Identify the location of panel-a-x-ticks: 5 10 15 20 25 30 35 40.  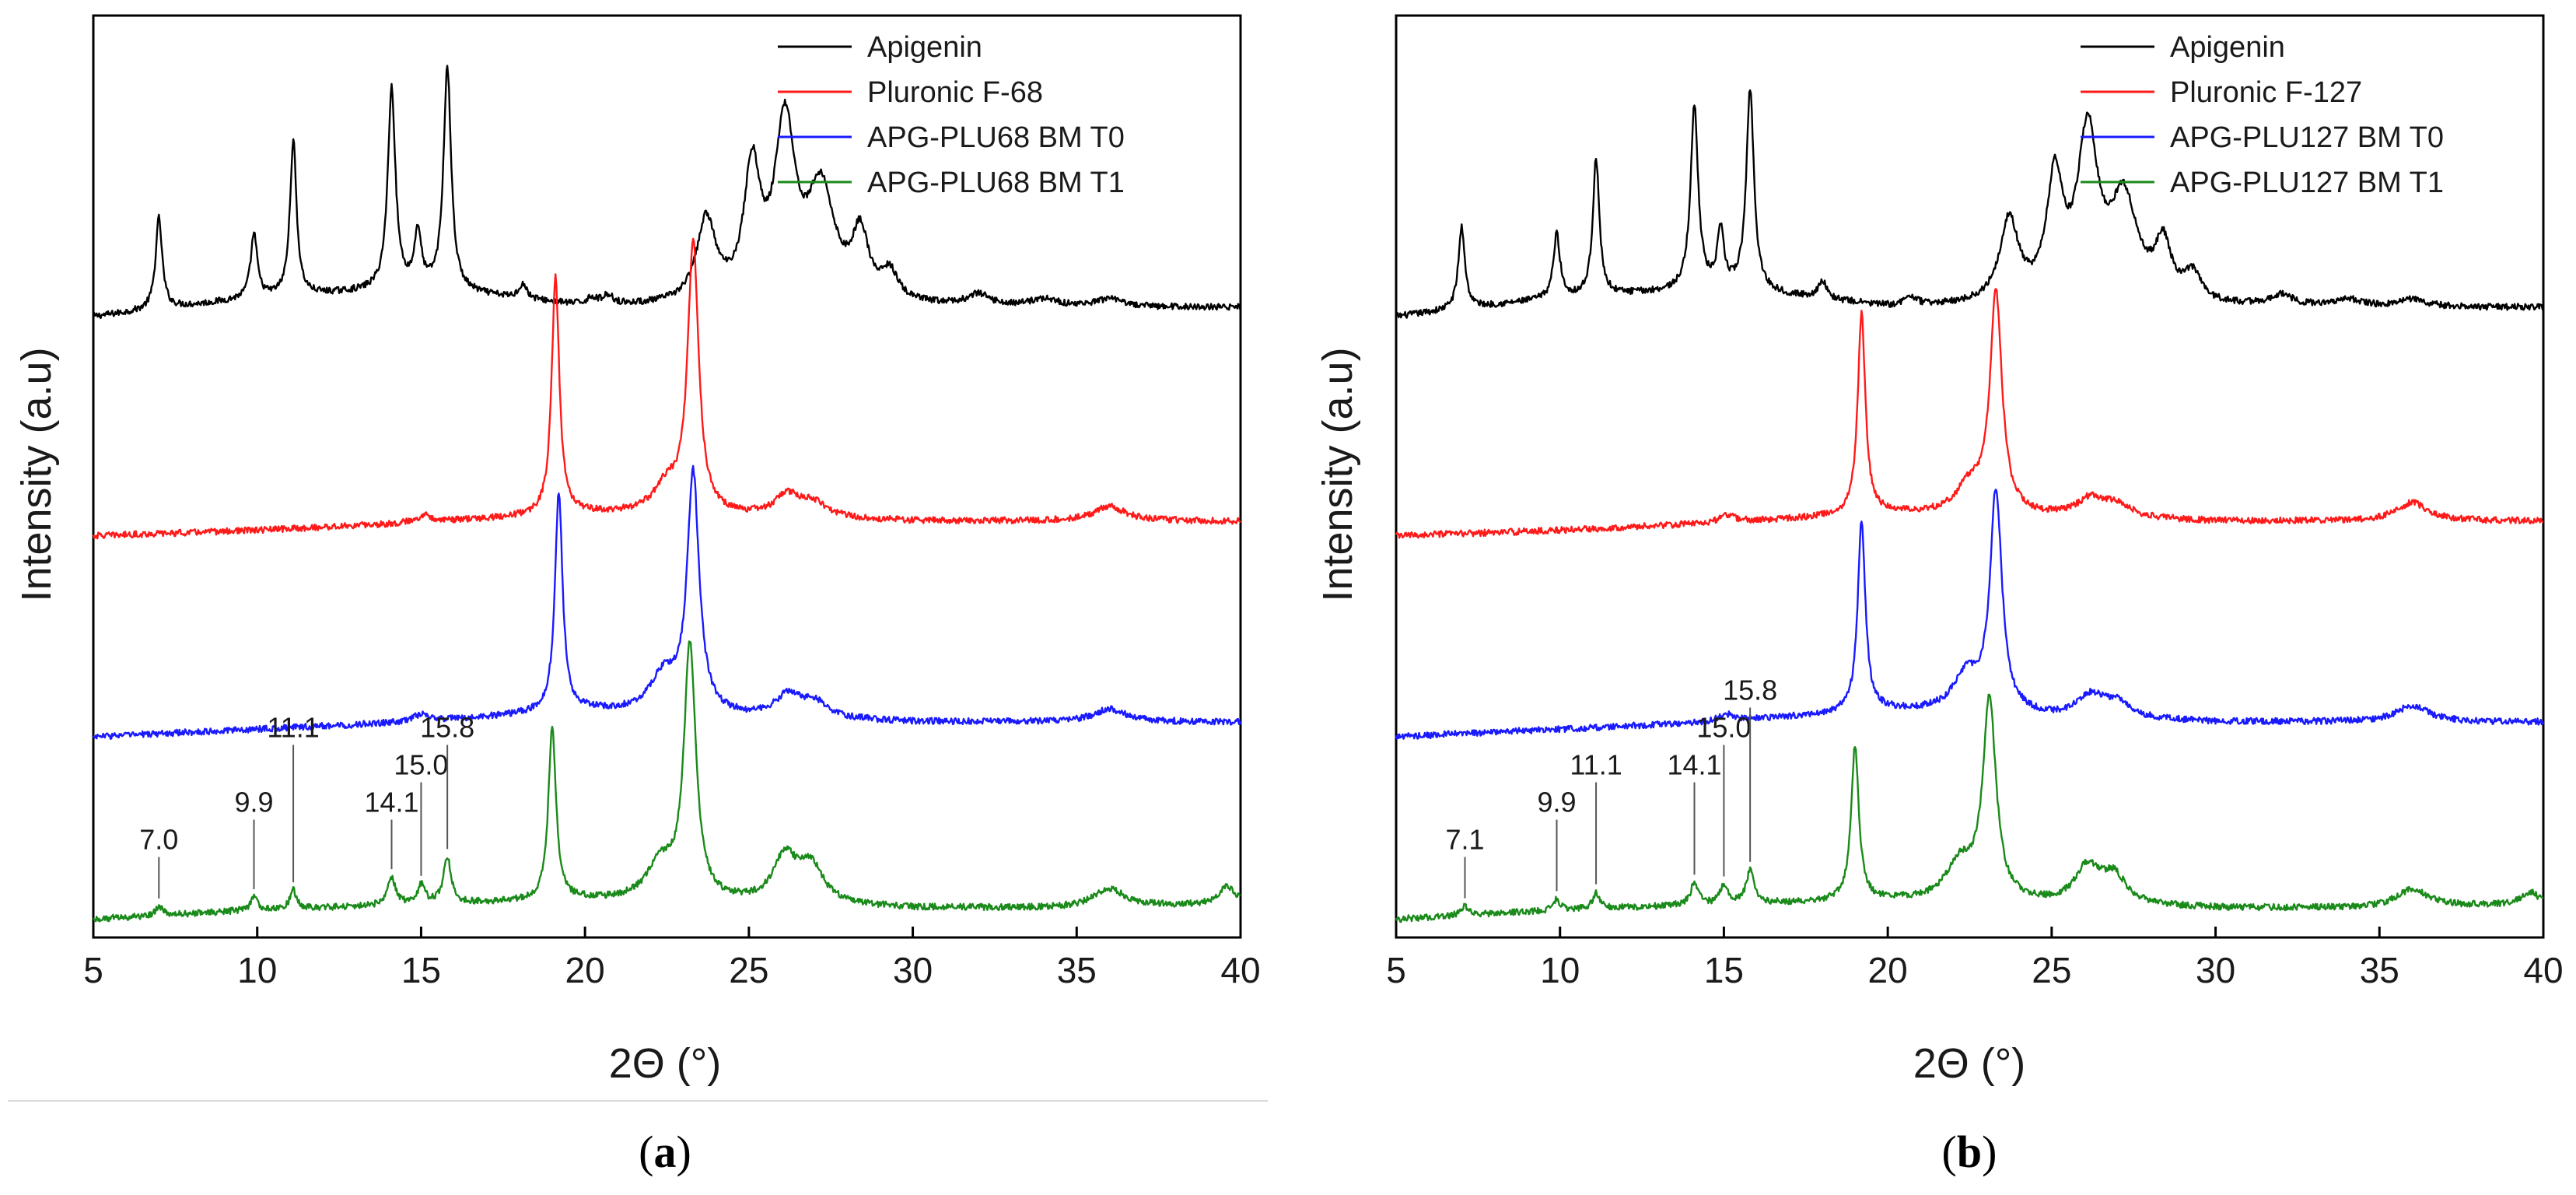
(672, 958).